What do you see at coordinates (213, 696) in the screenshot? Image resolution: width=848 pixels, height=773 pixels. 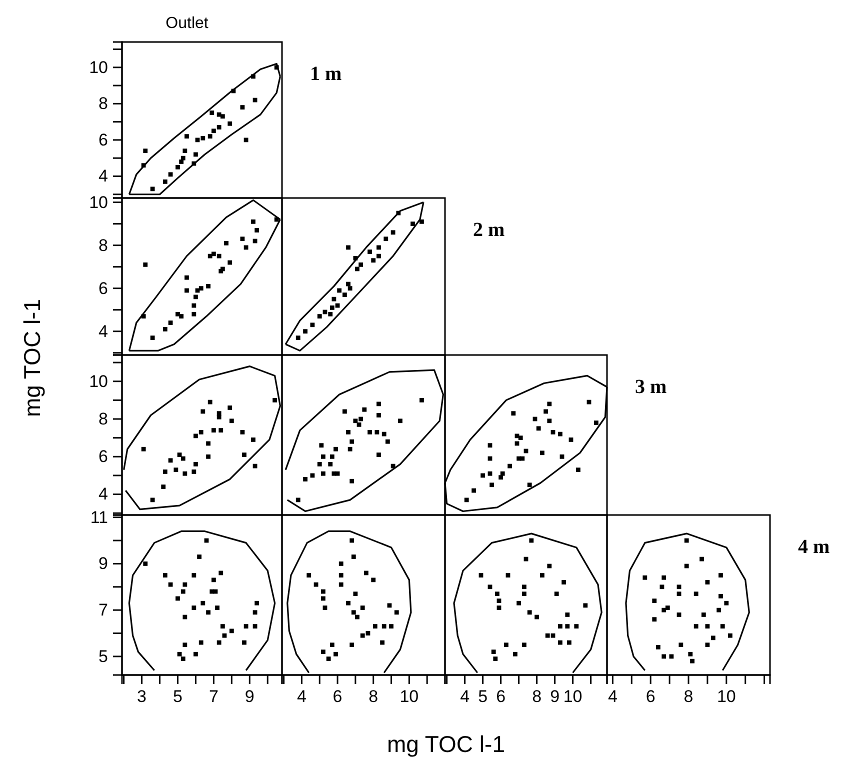 I see `x-tick-label: 7` at bounding box center [213, 696].